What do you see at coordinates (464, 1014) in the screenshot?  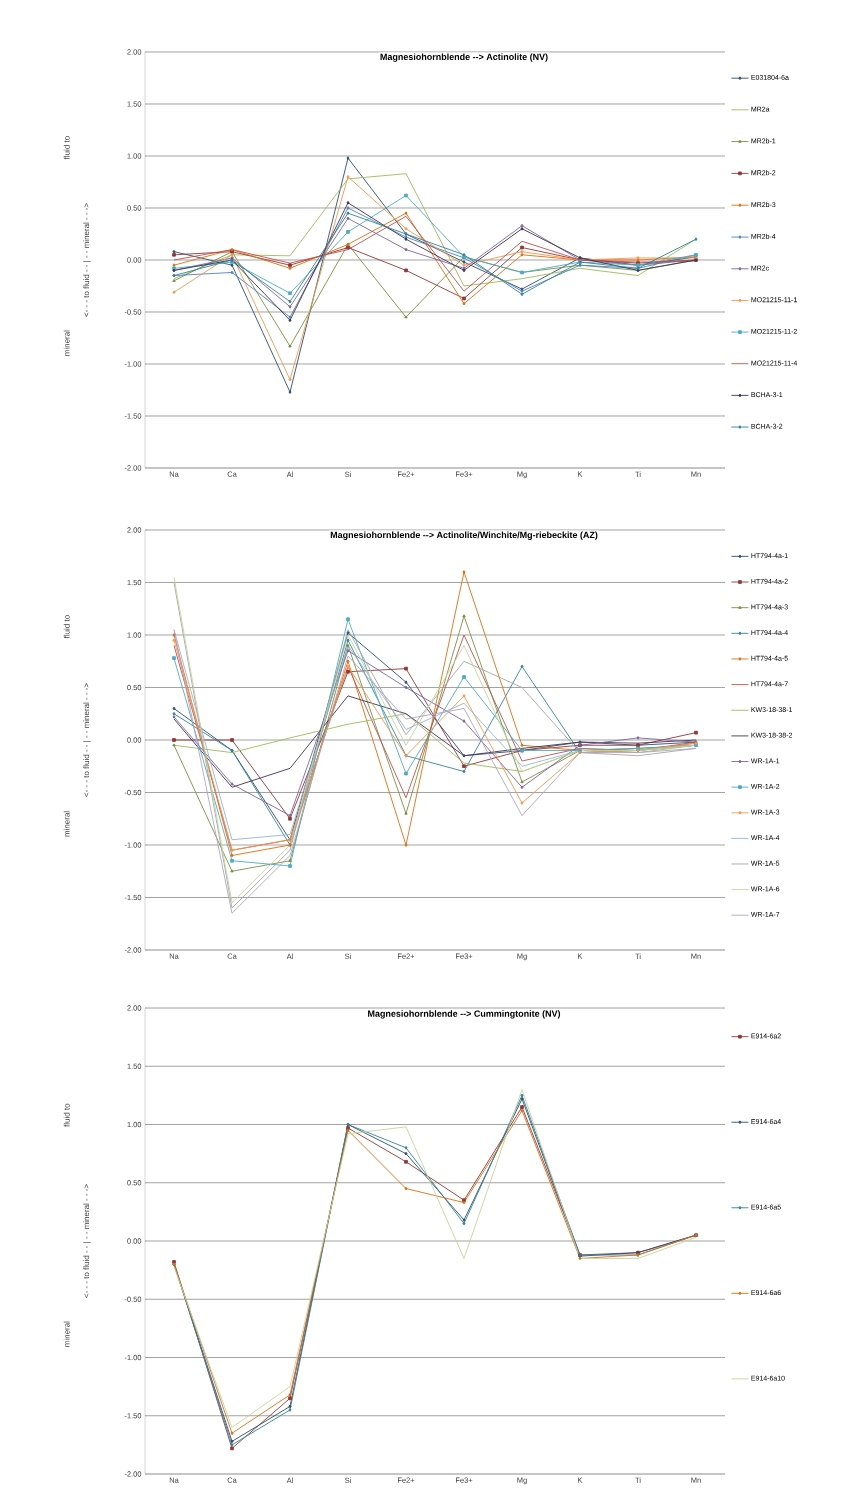 I see `chart-title: Magnesiohornblende --> Cummingtonite (NV)` at bounding box center [464, 1014].